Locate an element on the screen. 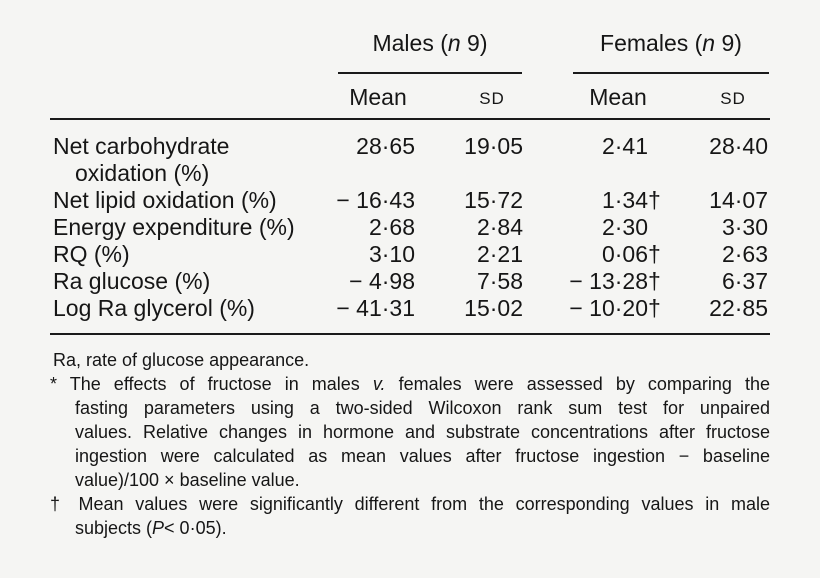 The image size is (820, 578). females-spanner-rule is located at coordinates (671, 73).